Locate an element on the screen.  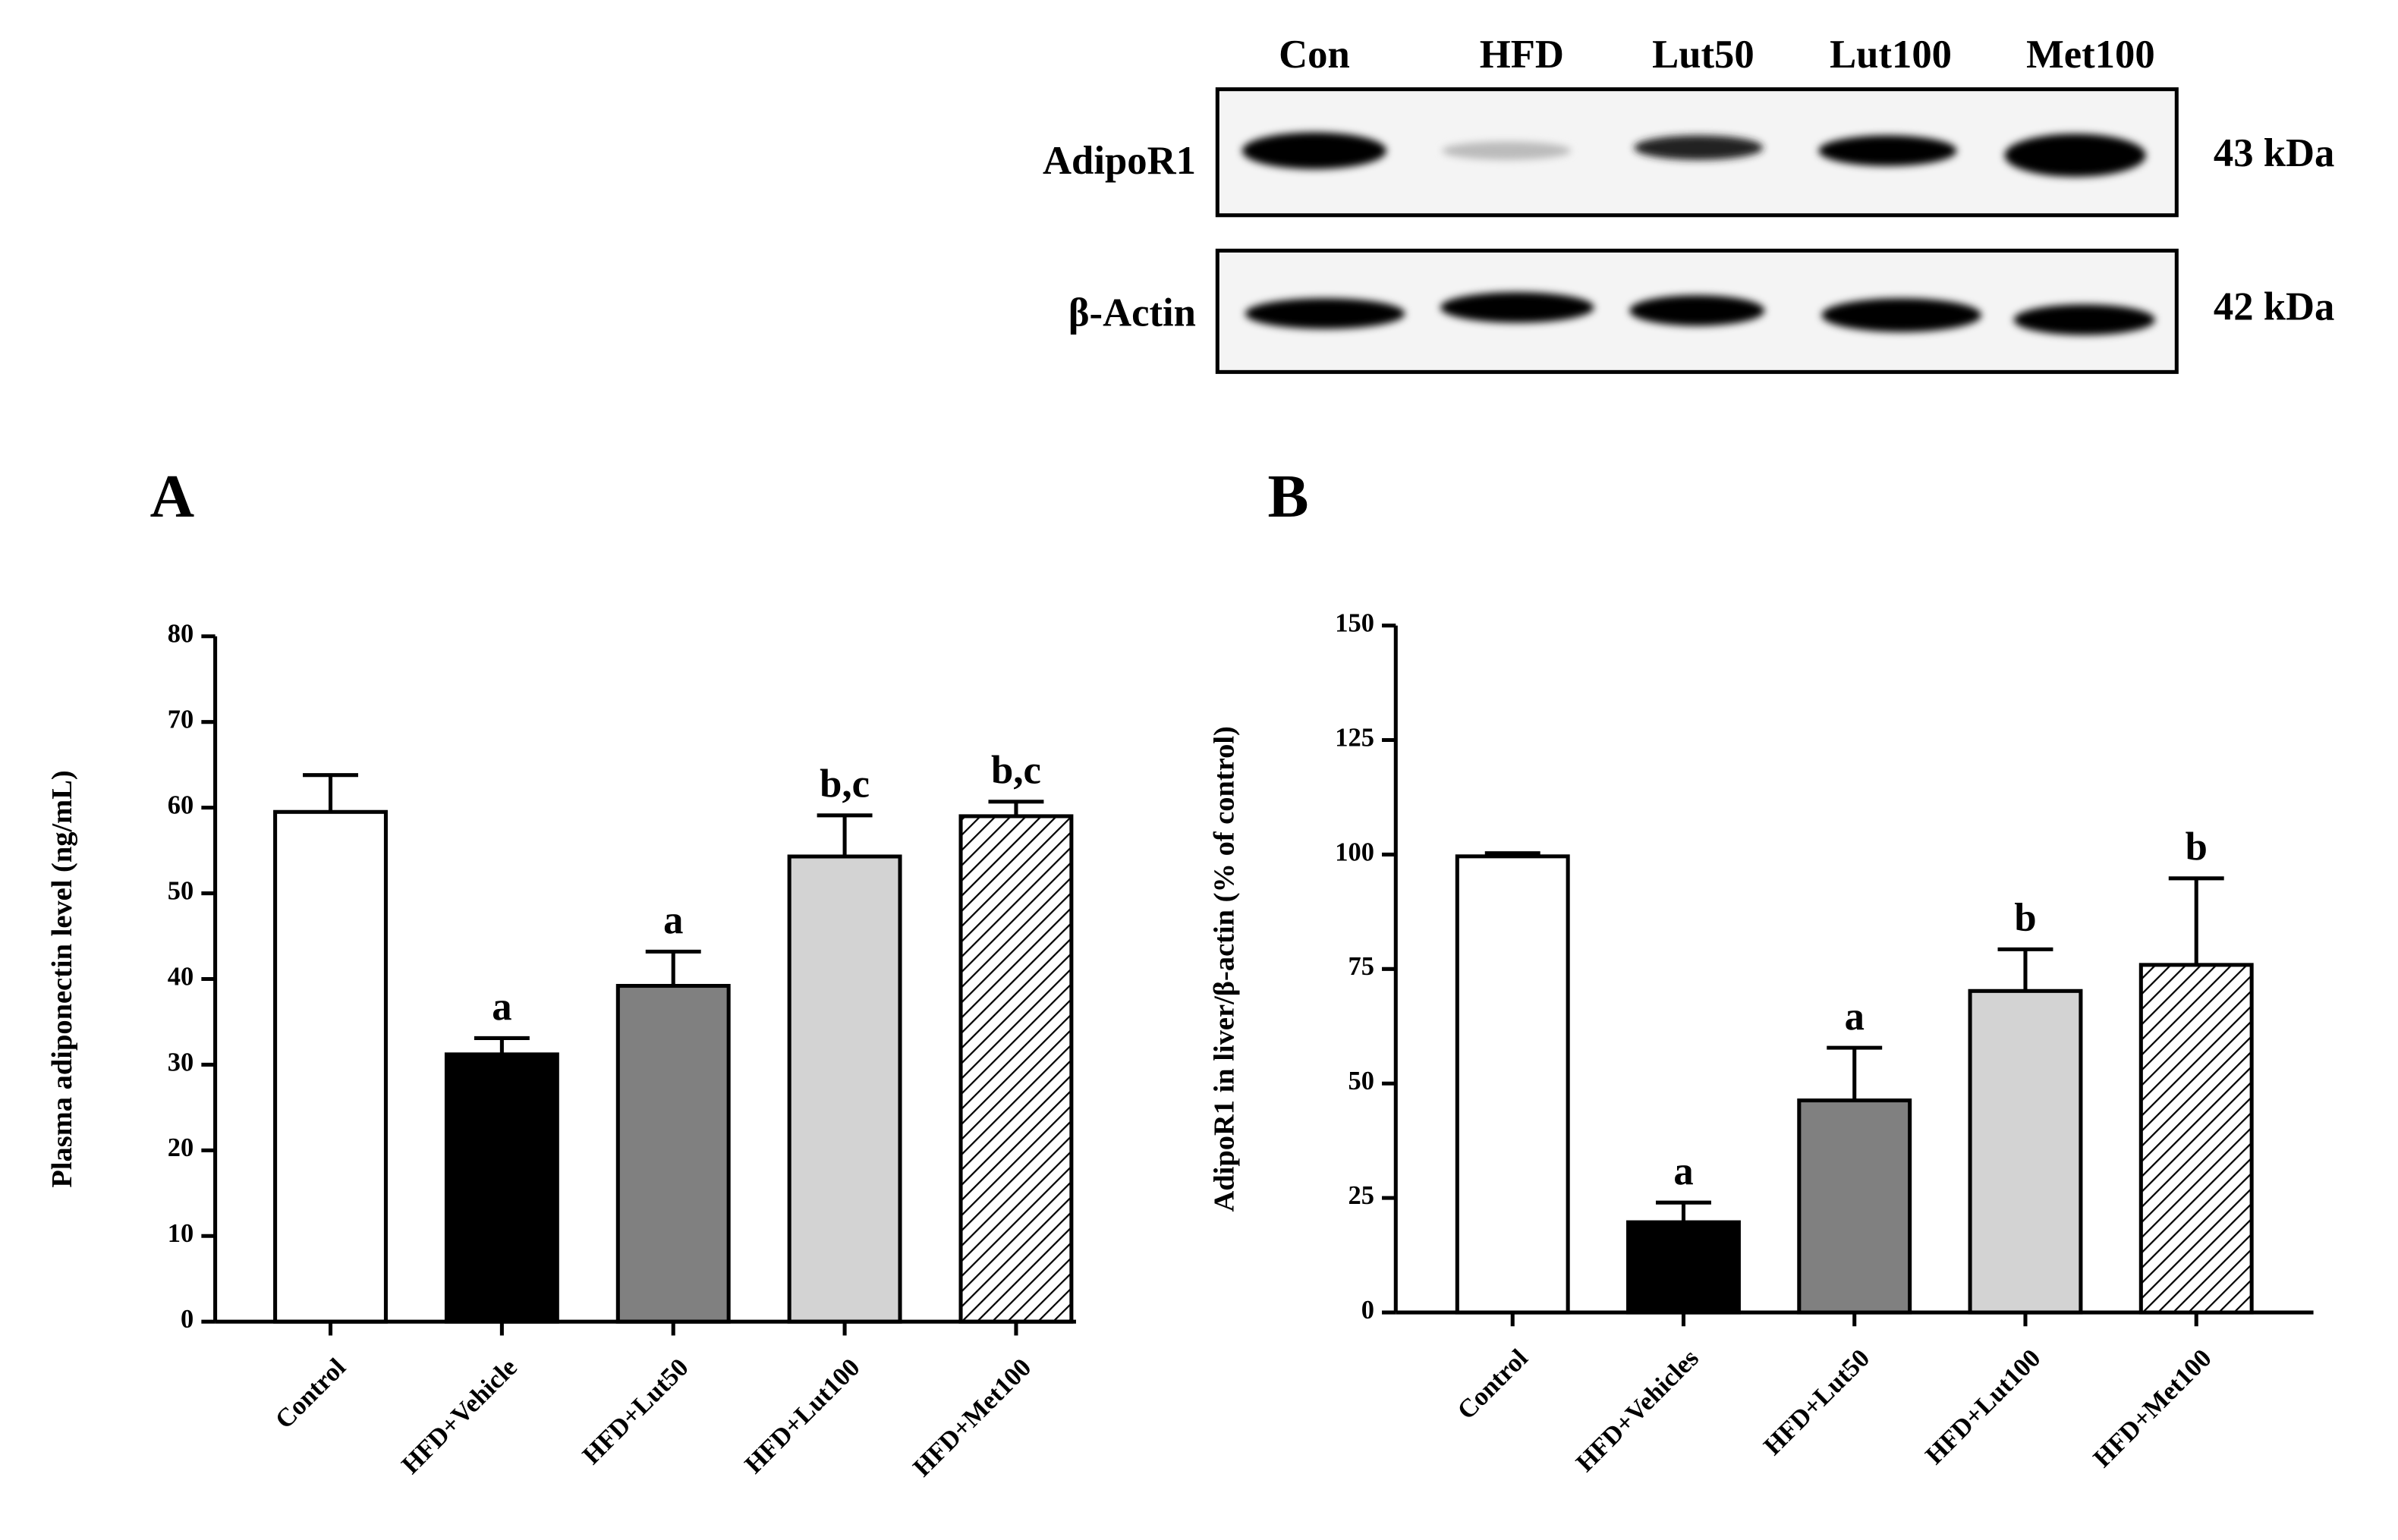
y-tick-label: 125 is located at coordinates (1354, 737).